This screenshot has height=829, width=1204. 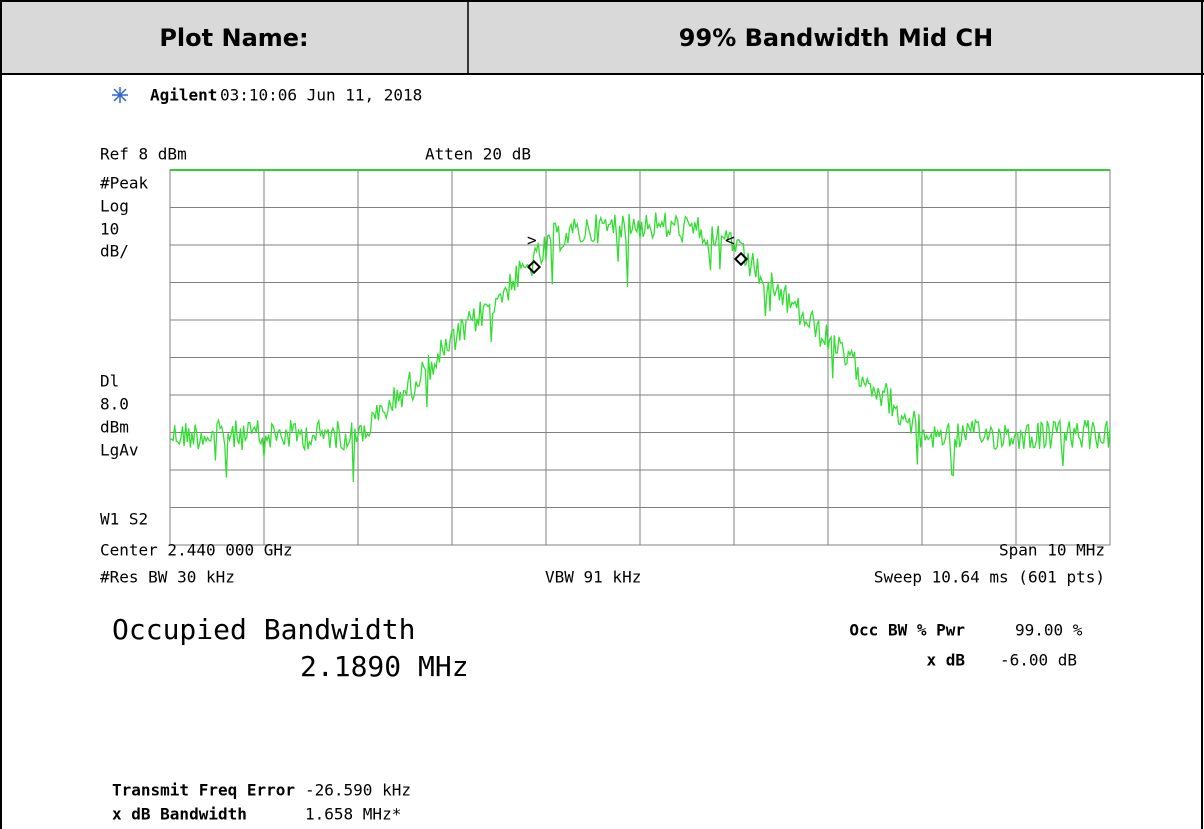 I want to click on side-label: dB/, so click(x=114, y=251).